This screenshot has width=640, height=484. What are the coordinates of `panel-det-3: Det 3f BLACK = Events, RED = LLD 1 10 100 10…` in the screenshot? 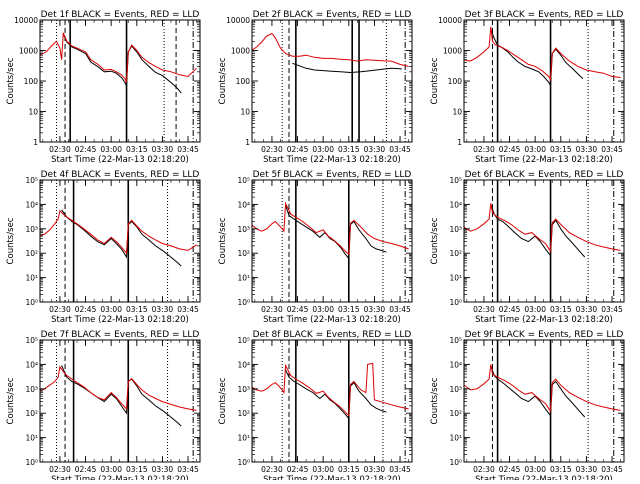 It's located at (527, 87).